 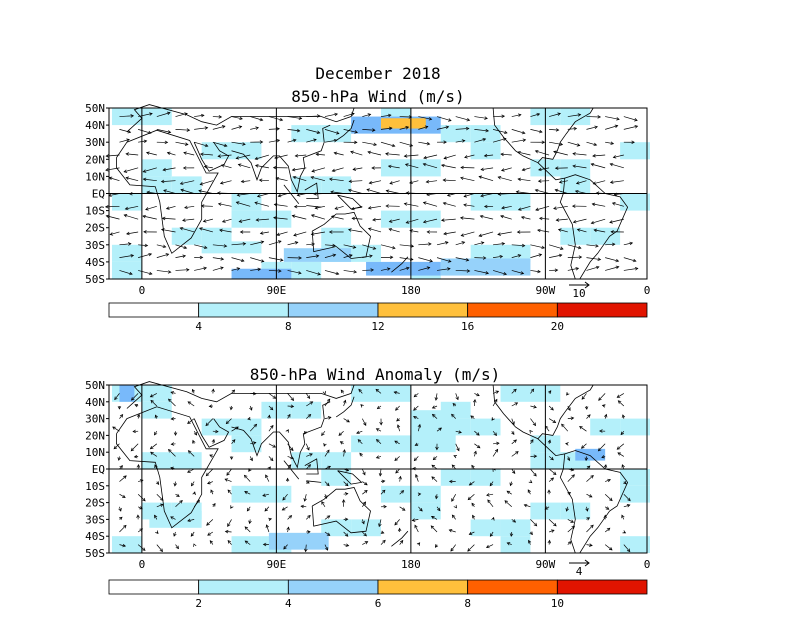 What do you see at coordinates (377, 326) in the screenshot?
I see `colorbar-label-3: 12` at bounding box center [377, 326].